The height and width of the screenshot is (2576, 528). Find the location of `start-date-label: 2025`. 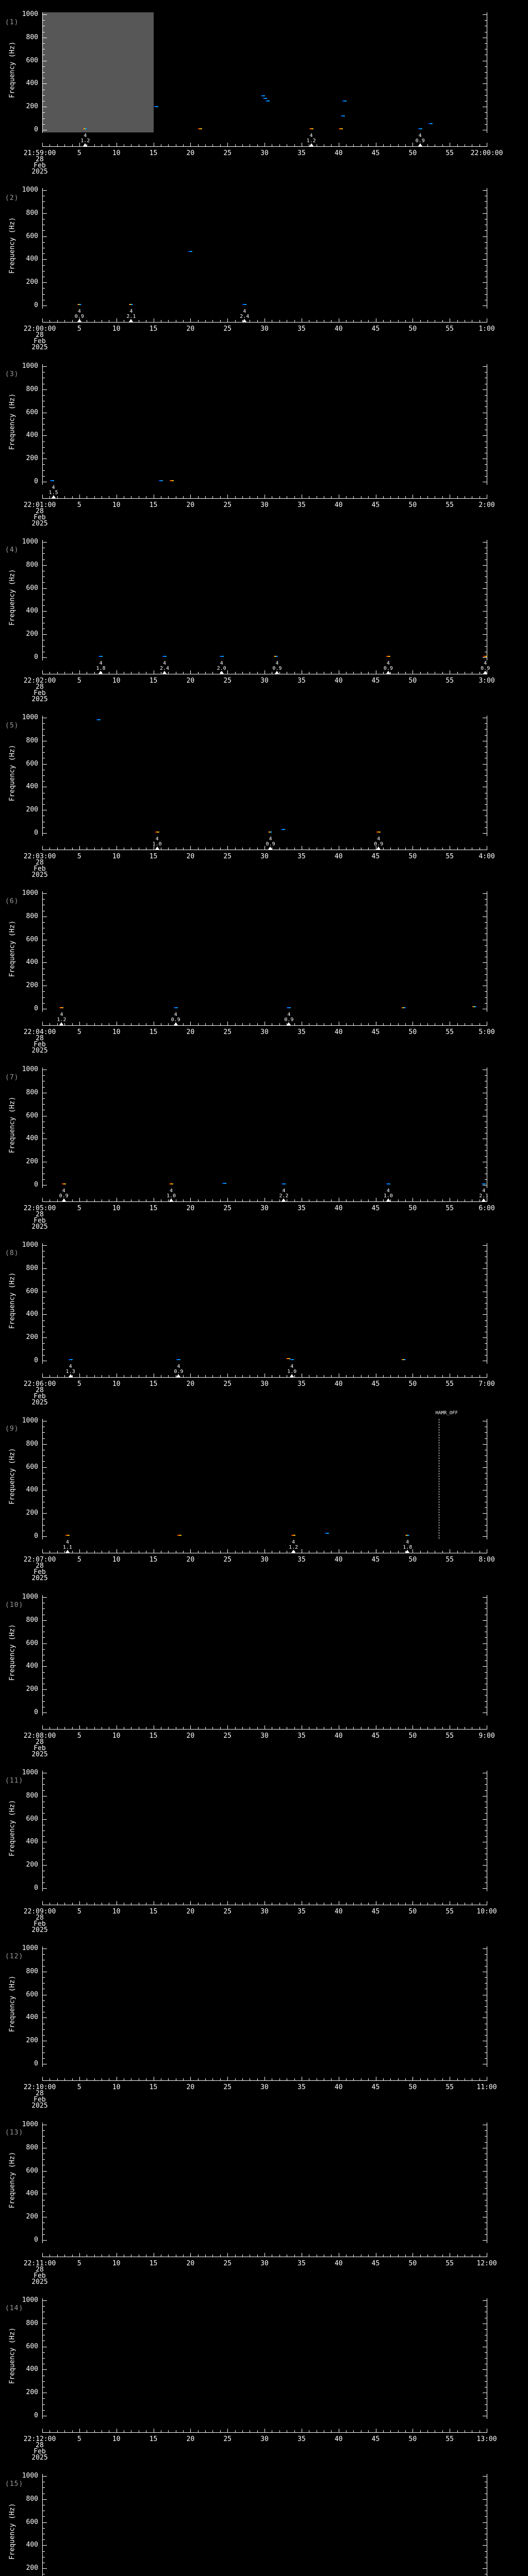

start-date-label: 2025 is located at coordinates (39, 1403).